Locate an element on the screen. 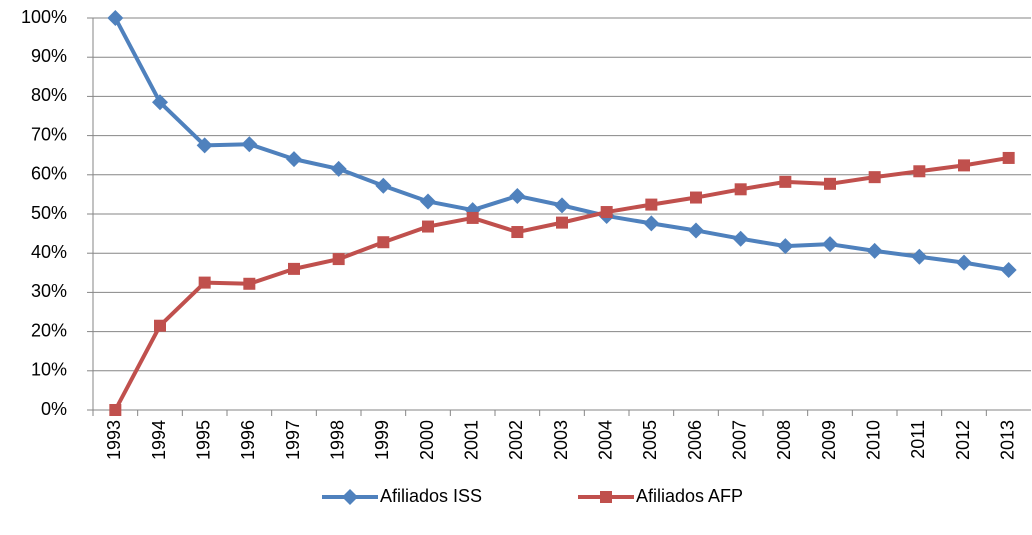 The image size is (1032, 535). x-tick-label: 2011 is located at coordinates (918, 439).